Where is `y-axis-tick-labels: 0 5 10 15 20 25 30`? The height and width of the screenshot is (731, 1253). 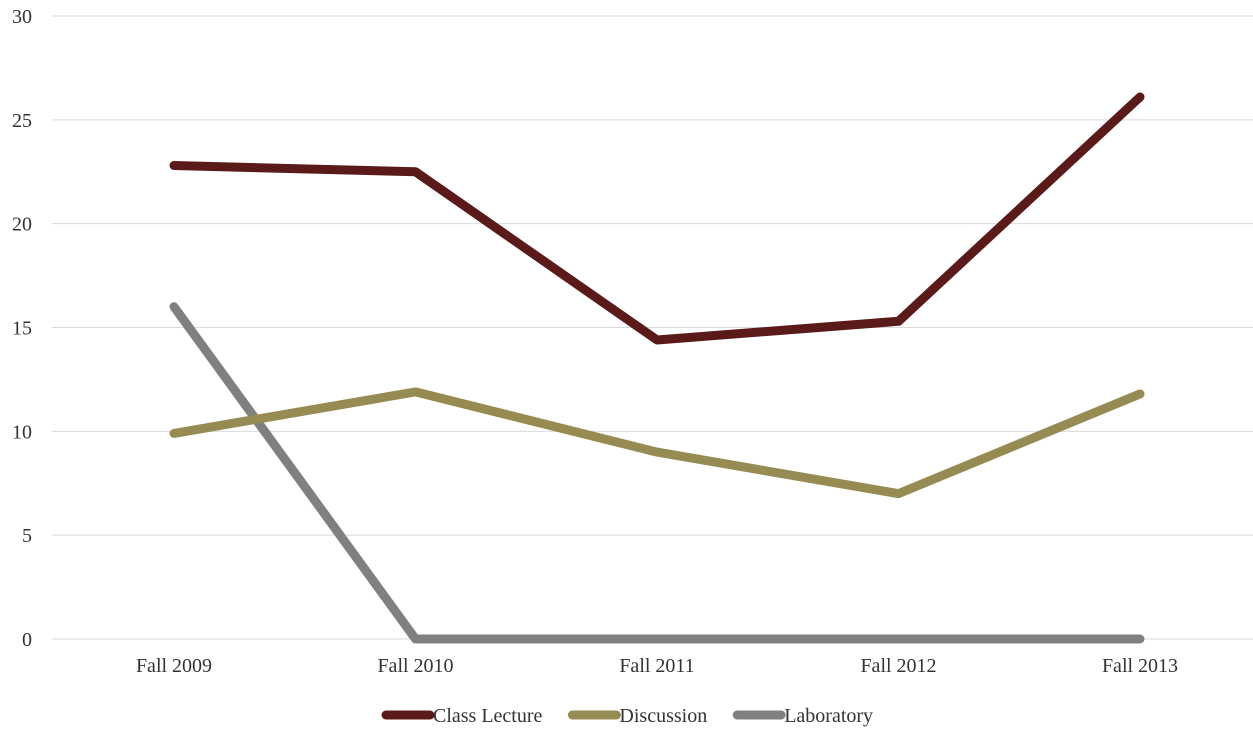 y-axis-tick-labels: 0 5 10 15 20 25 30 is located at coordinates (22, 328).